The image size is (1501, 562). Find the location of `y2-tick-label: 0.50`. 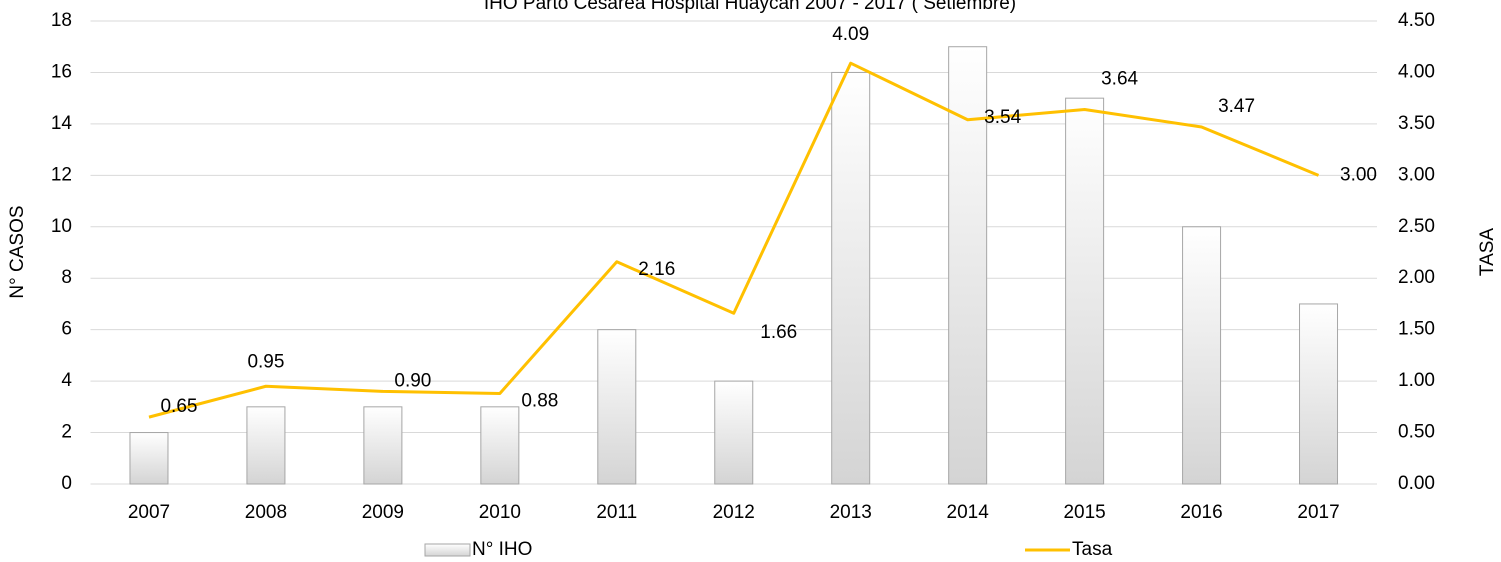

y2-tick-label: 0.50 is located at coordinates (1416, 432).